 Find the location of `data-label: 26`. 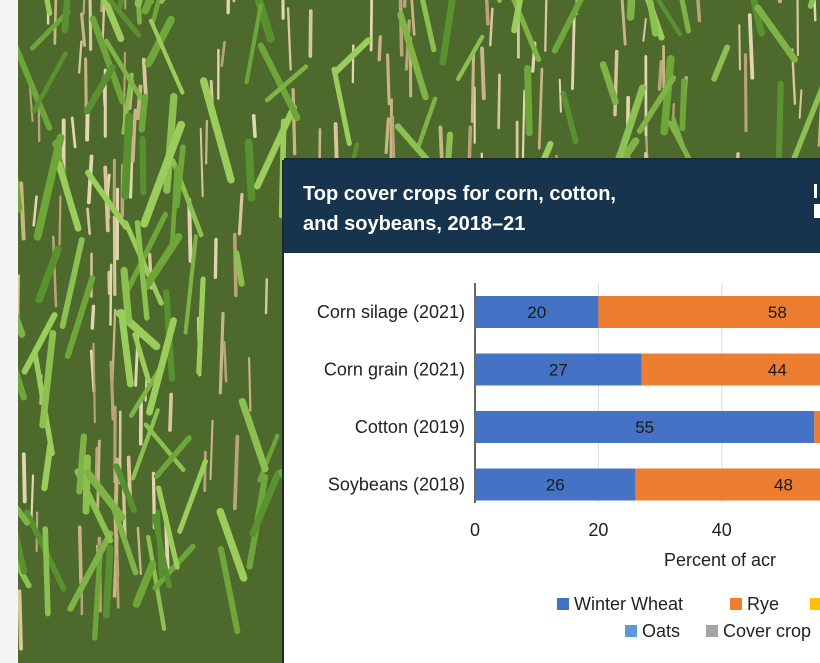

data-label: 26 is located at coordinates (555, 485).